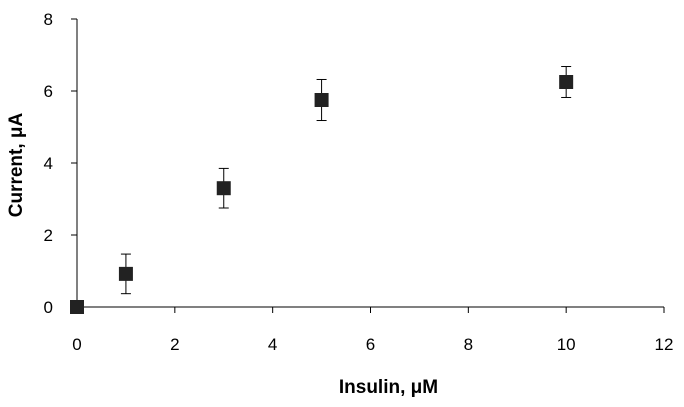 The height and width of the screenshot is (407, 684). I want to click on x-axis-title: Insulin, μM, so click(388, 387).